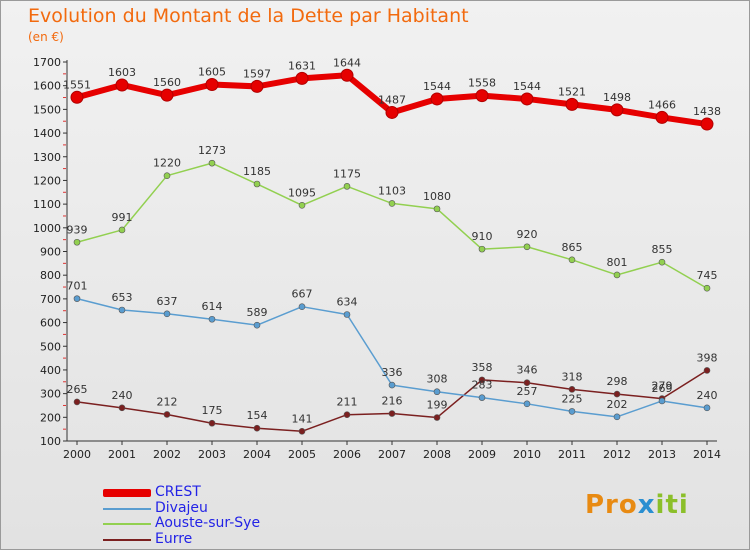  Describe the element at coordinates (637, 505) in the screenshot. I see `proxiti-logo: Proxiti` at that location.